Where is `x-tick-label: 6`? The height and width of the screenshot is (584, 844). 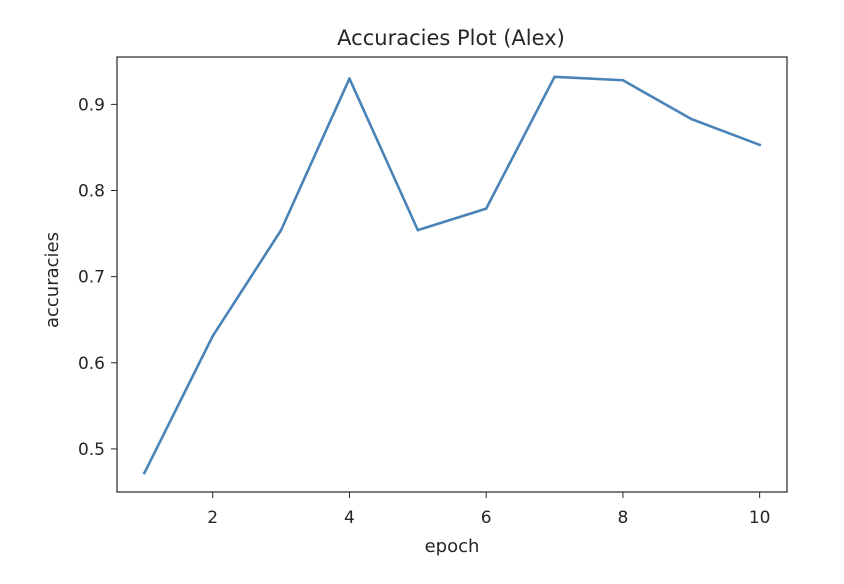
x-tick-label: 6 is located at coordinates (486, 518).